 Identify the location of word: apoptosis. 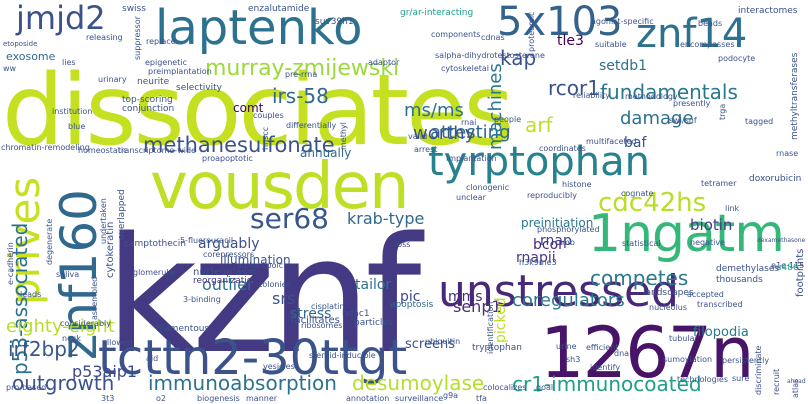
(412, 305).